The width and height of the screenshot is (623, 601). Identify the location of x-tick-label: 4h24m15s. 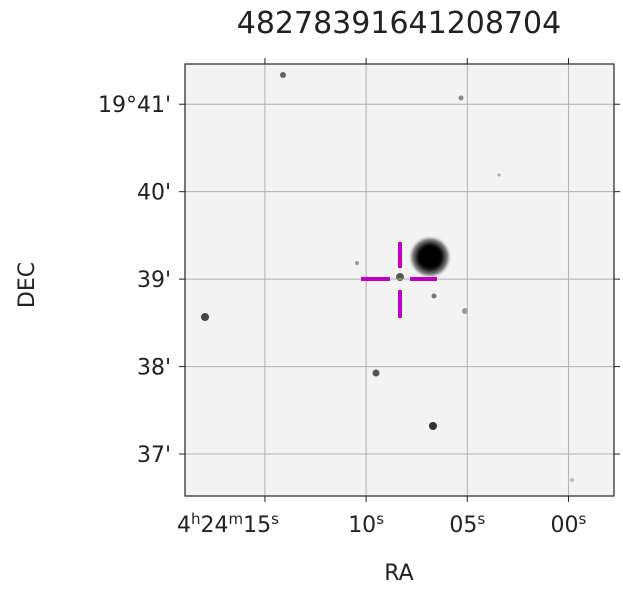
(228, 524).